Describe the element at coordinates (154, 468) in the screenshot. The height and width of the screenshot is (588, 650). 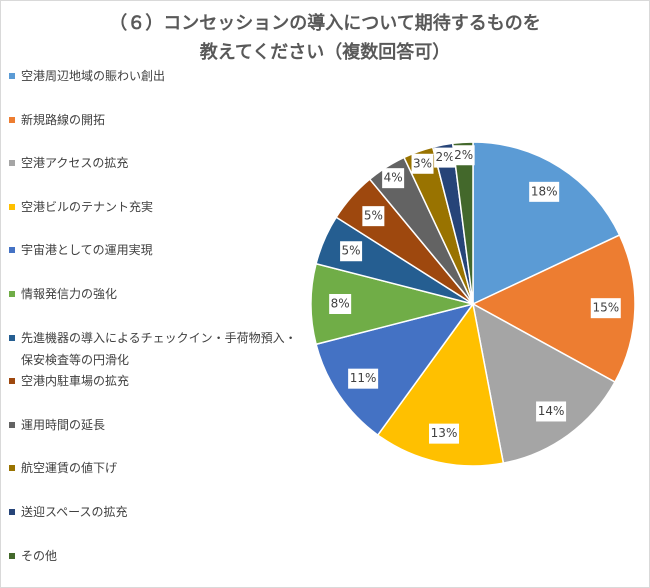
I see `legend-item: 航空運賃の値下げ` at that location.